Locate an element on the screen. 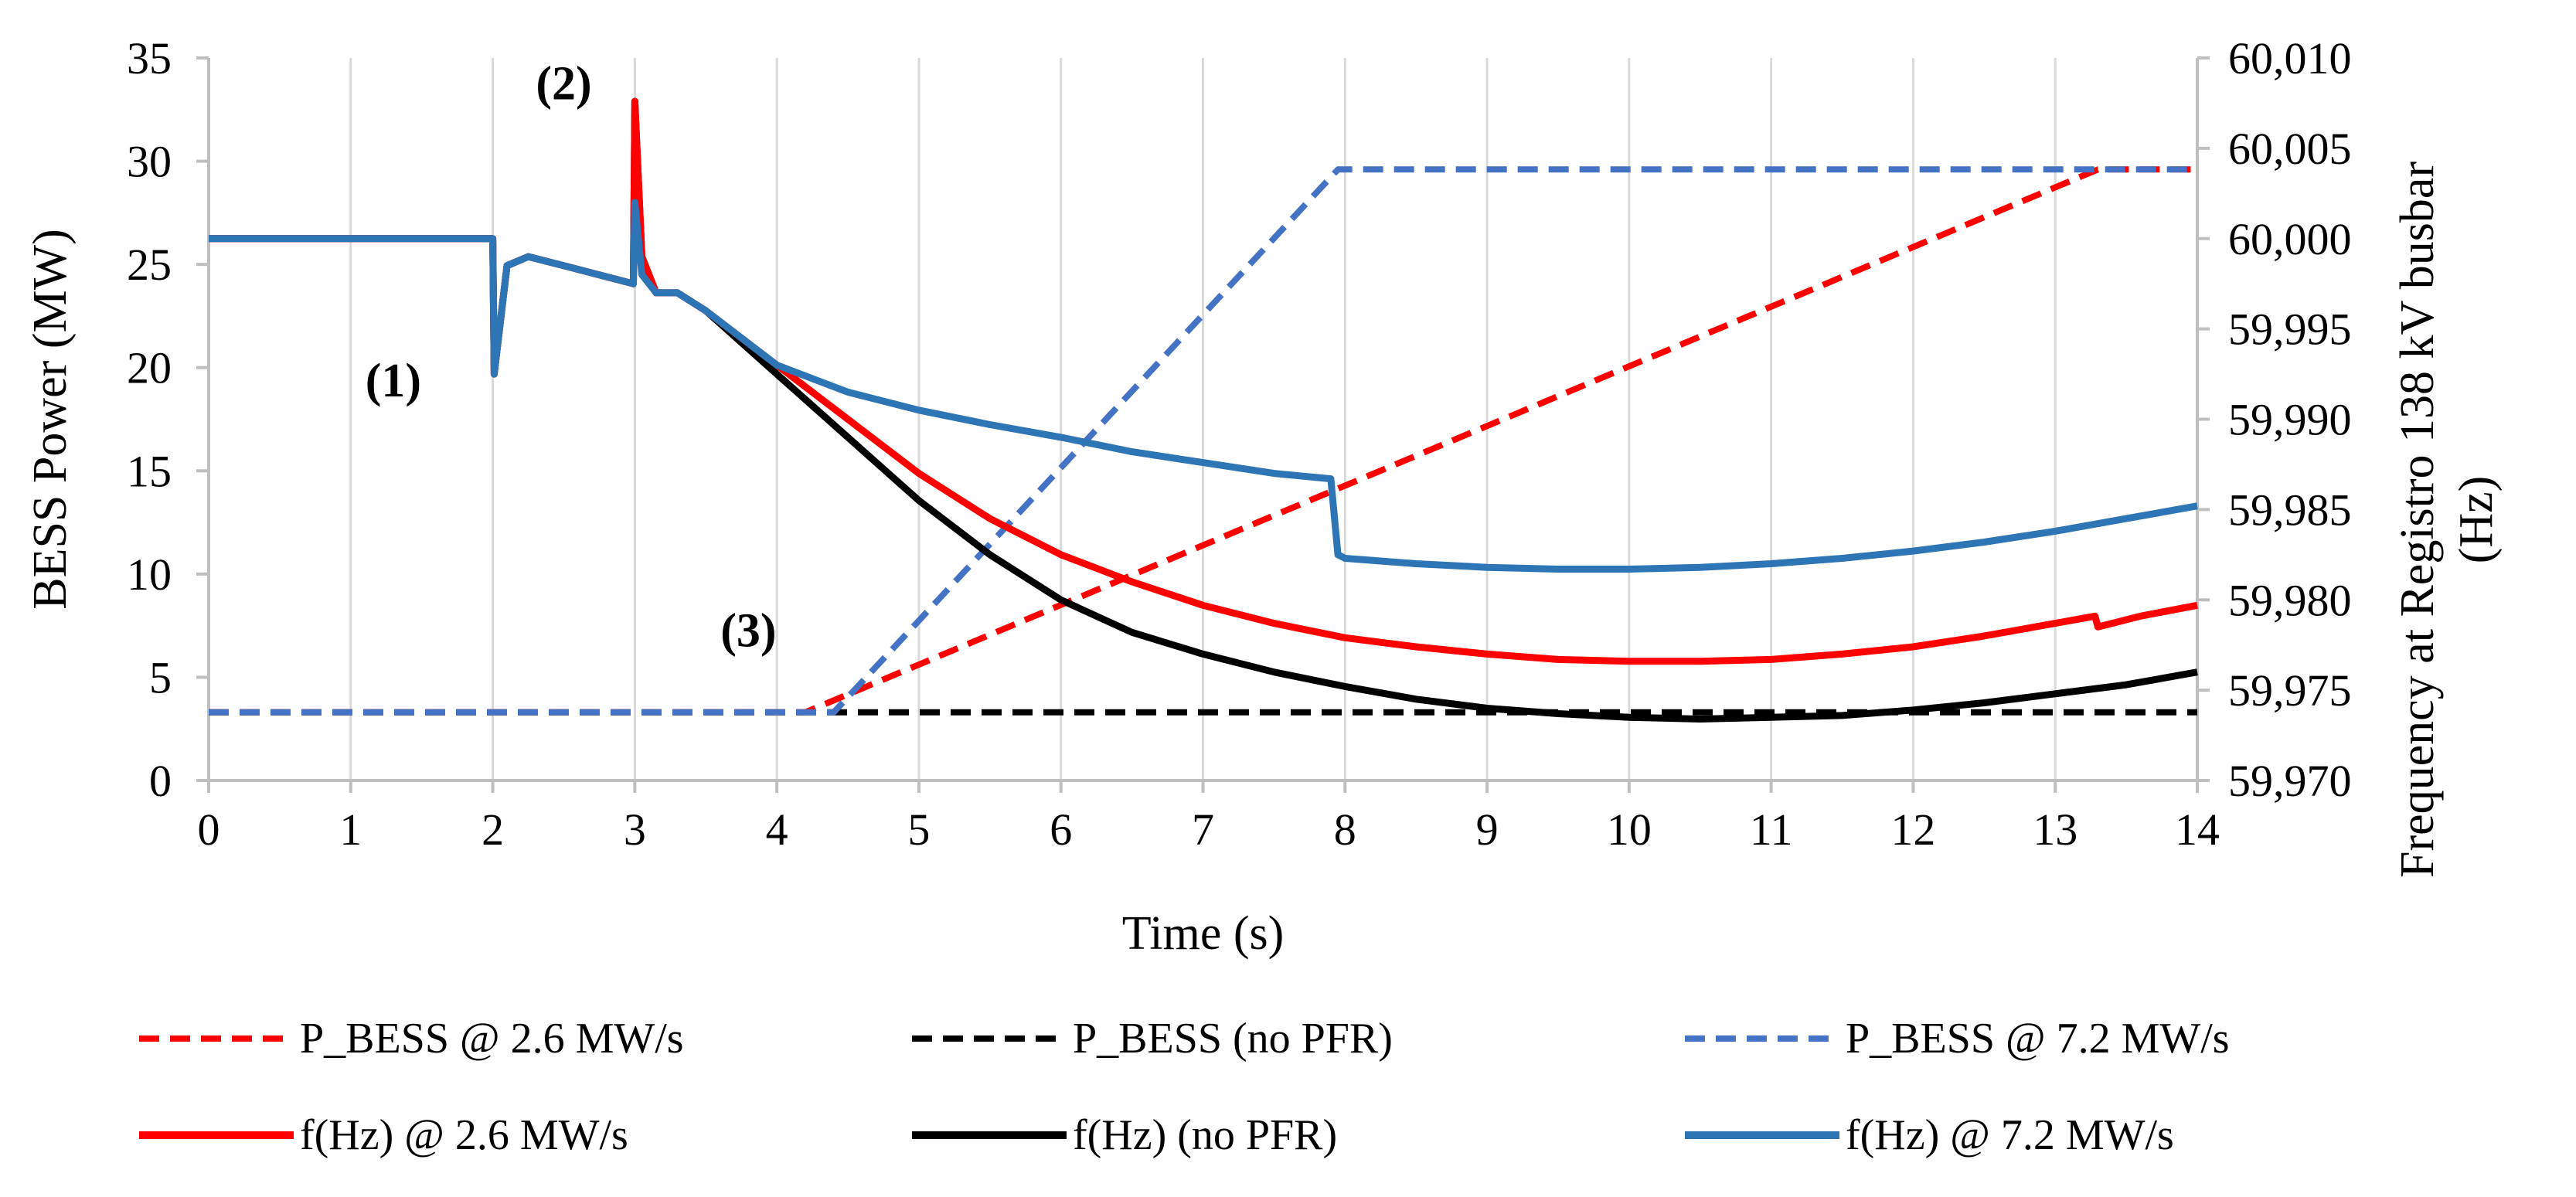 The height and width of the screenshot is (1197, 2576). y-tick-label: 5 is located at coordinates (160, 677).